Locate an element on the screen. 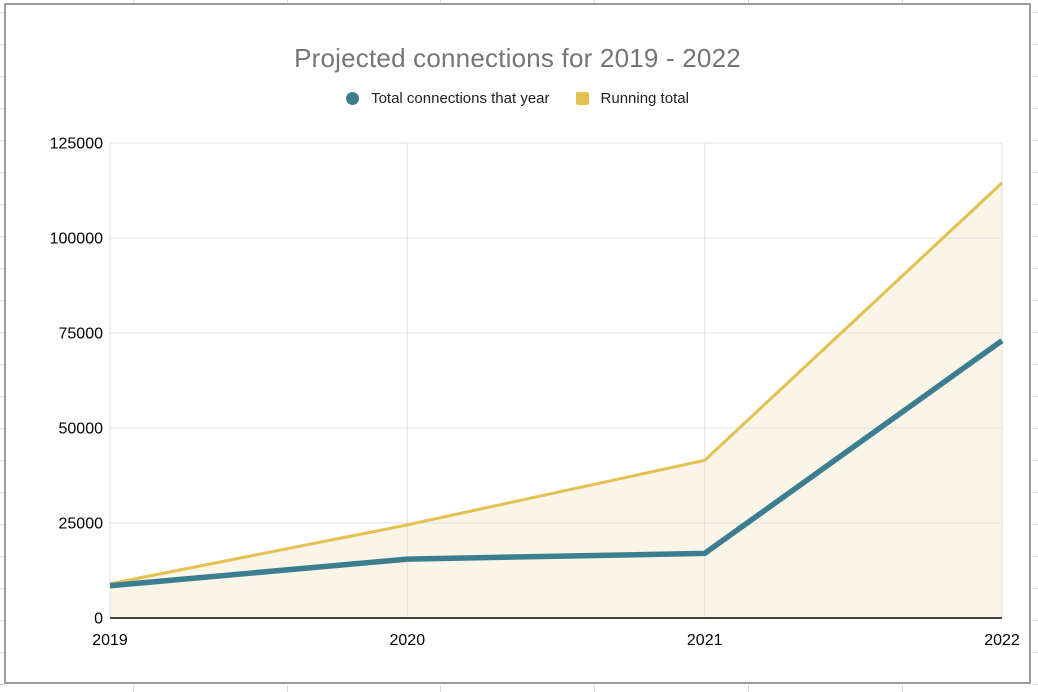 The height and width of the screenshot is (692, 1038). legend-label-total-connections: Total connections that year is located at coordinates (460, 98).